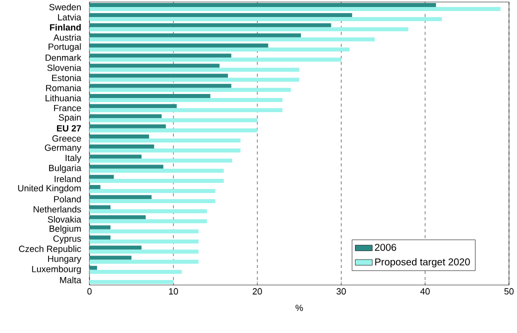 The width and height of the screenshot is (517, 333). I want to click on y-tick-label: Ireland, so click(67, 179).